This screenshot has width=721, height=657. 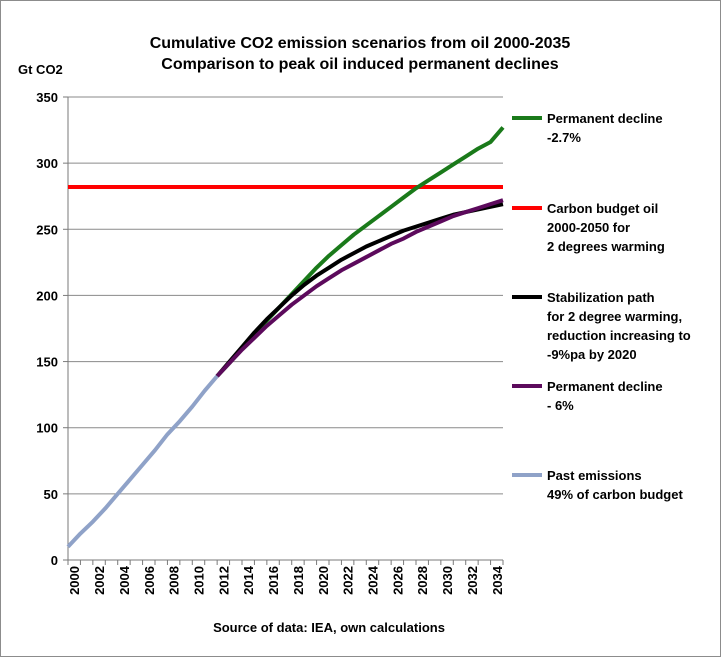 I want to click on legend-label: 2000-2050 for, so click(x=588, y=227).